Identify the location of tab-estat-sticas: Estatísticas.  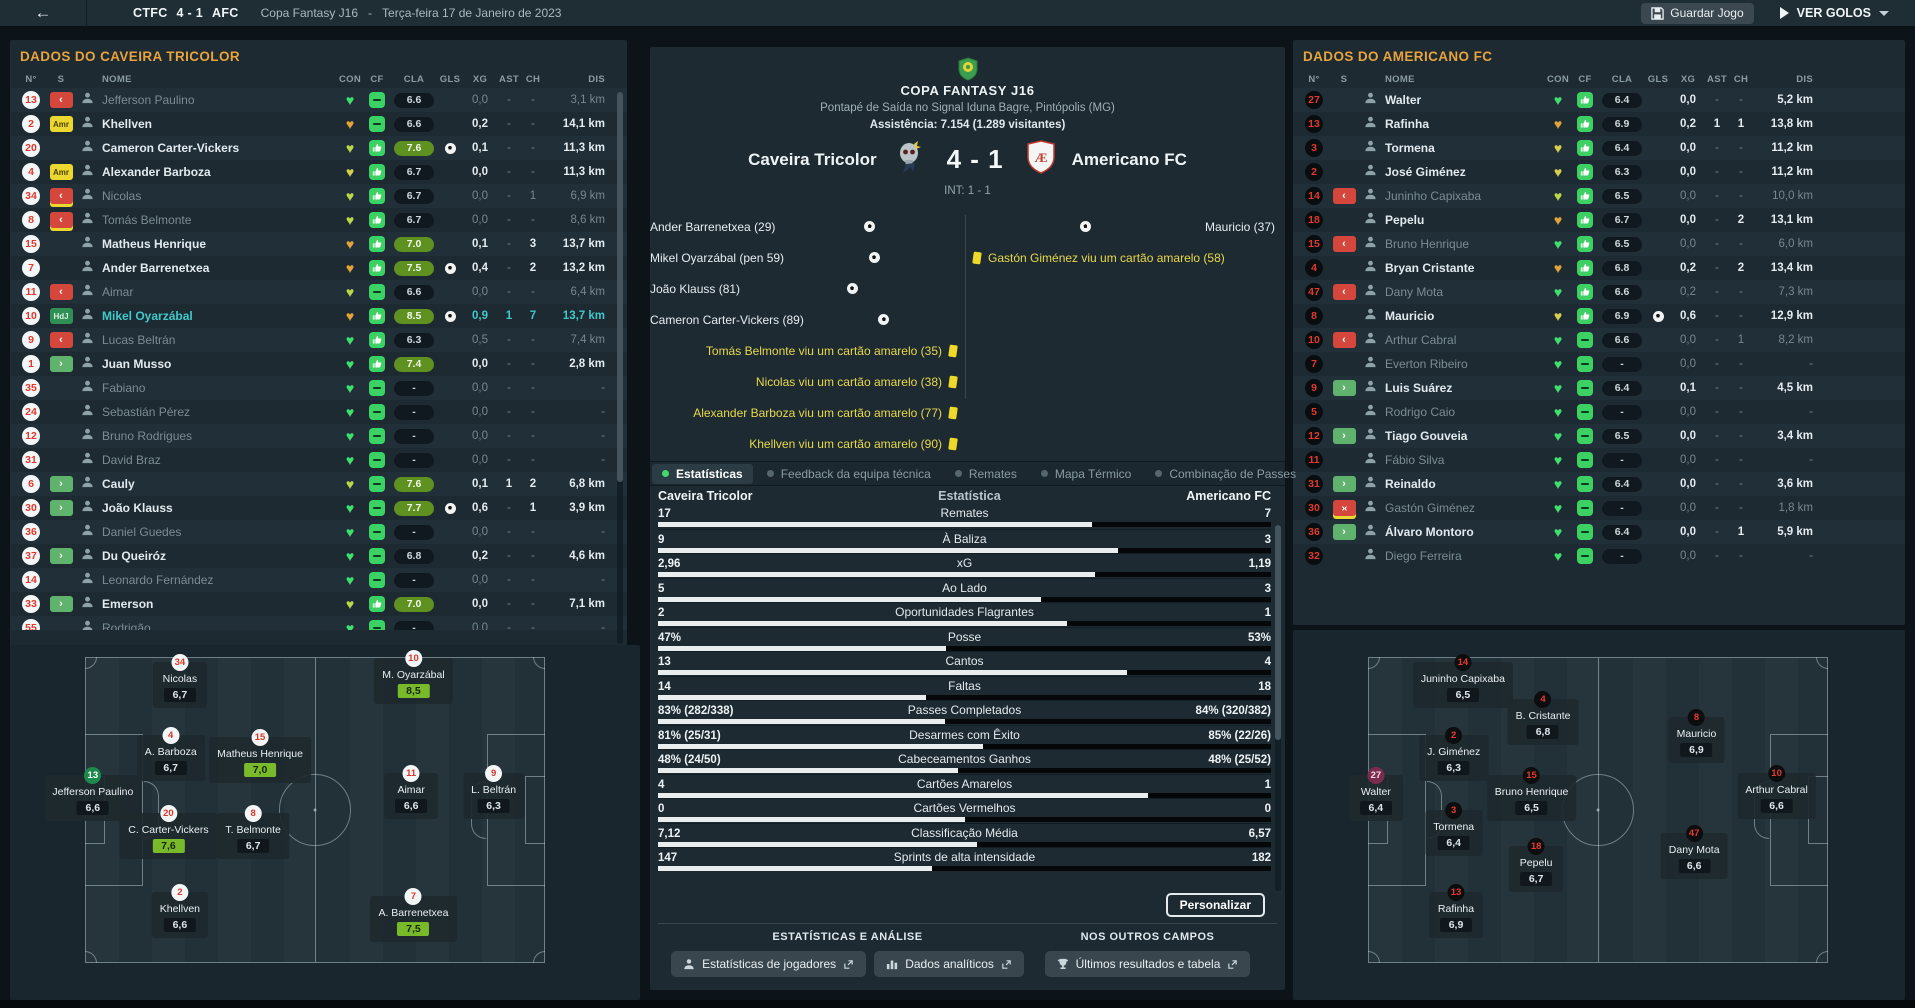
(702, 473).